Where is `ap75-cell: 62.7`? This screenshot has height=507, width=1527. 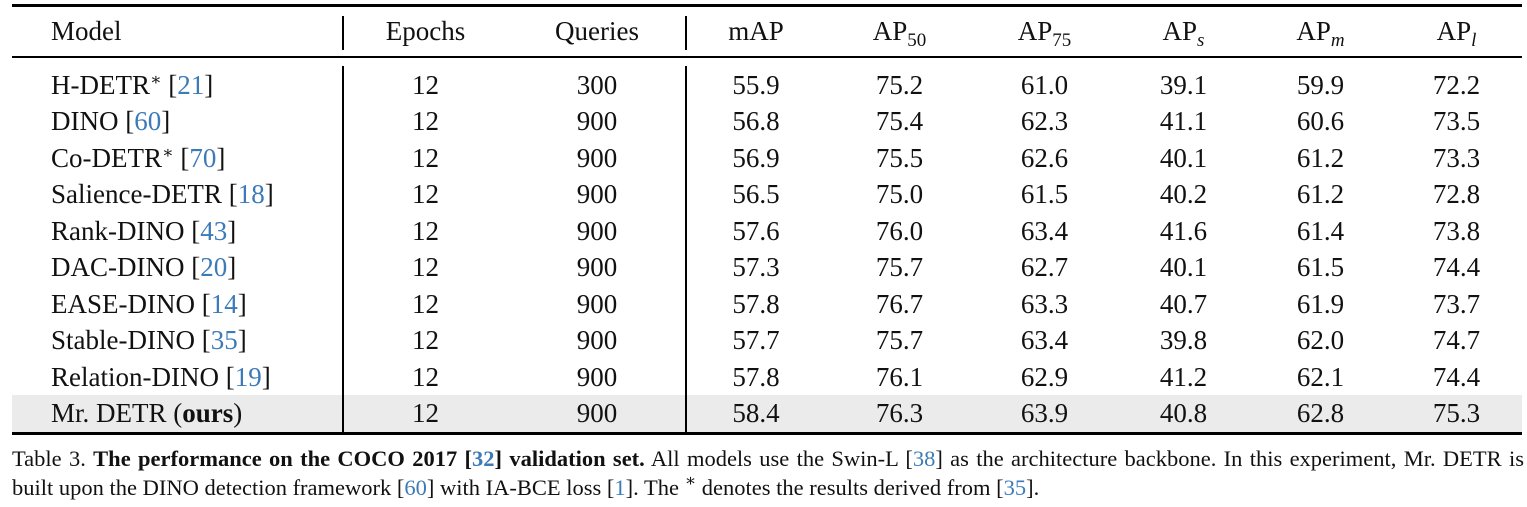
ap75-cell: 62.7 is located at coordinates (1044, 267).